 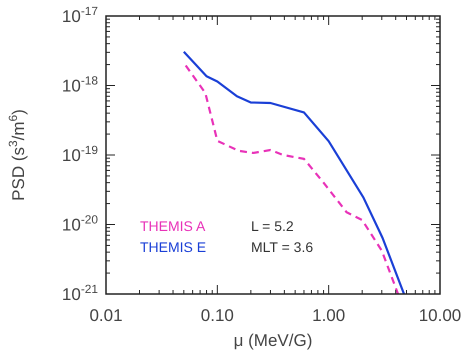 What do you see at coordinates (80, 15) in the screenshot?
I see `y-tick-label: 10$^{-17}$` at bounding box center [80, 15].